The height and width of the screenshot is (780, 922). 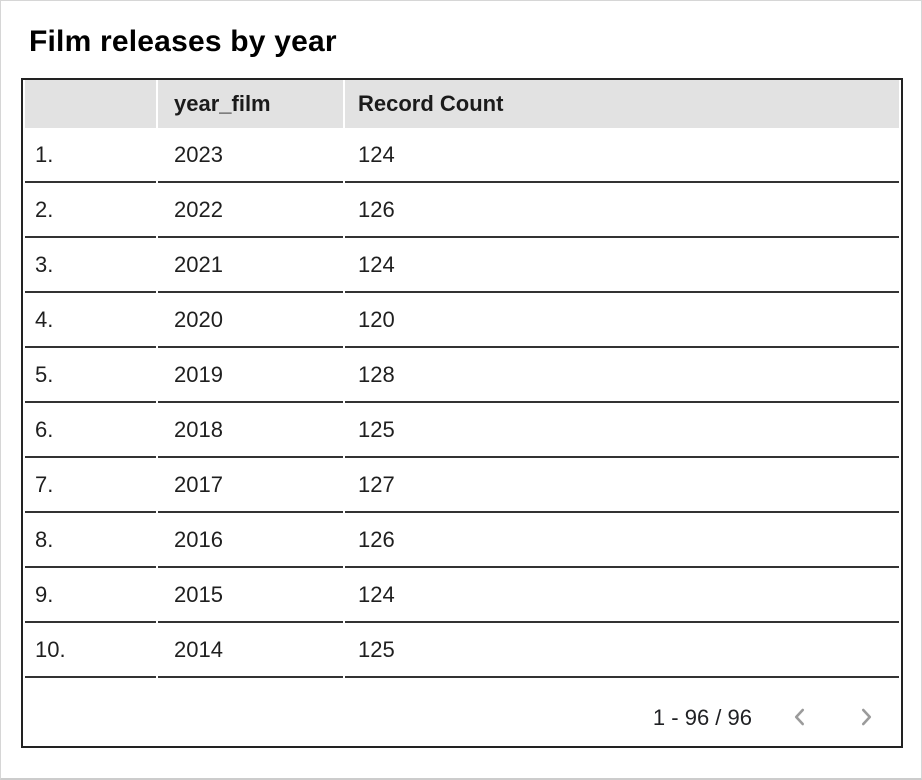 What do you see at coordinates (250, 104) in the screenshot?
I see `column-header-year-film: year_film` at bounding box center [250, 104].